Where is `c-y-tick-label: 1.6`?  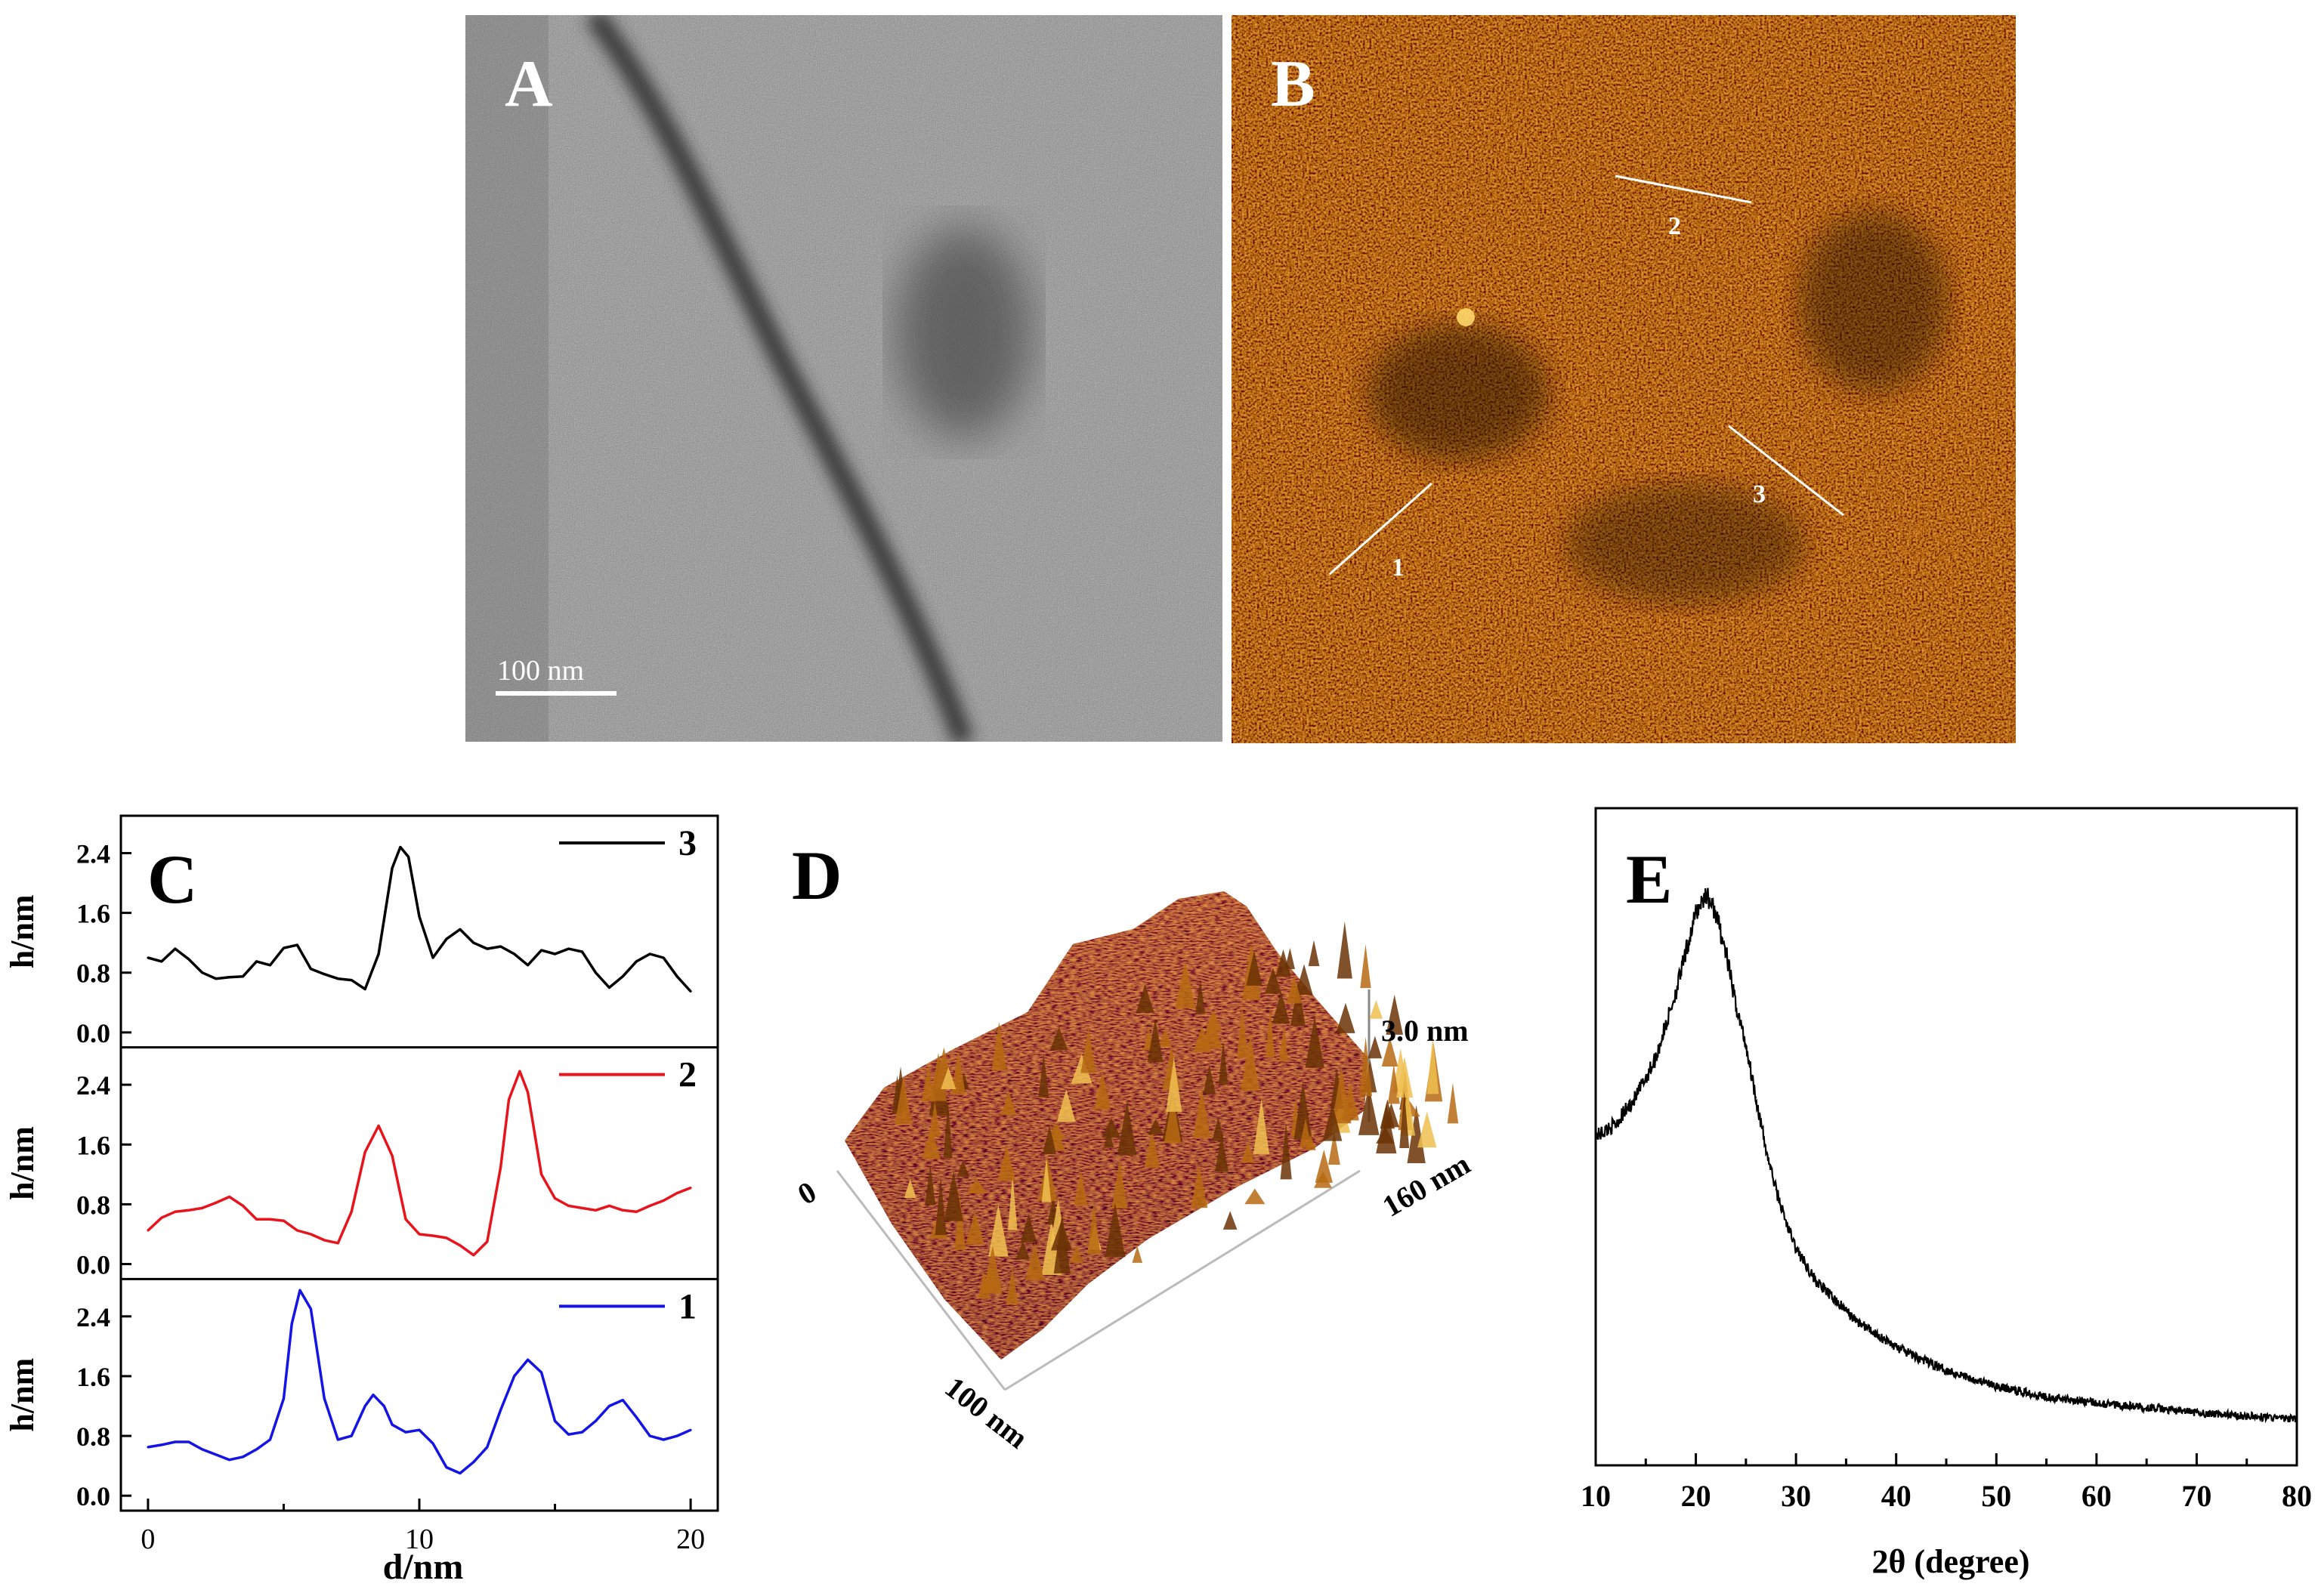
c-y-tick-label: 1.6 is located at coordinates (93, 1145).